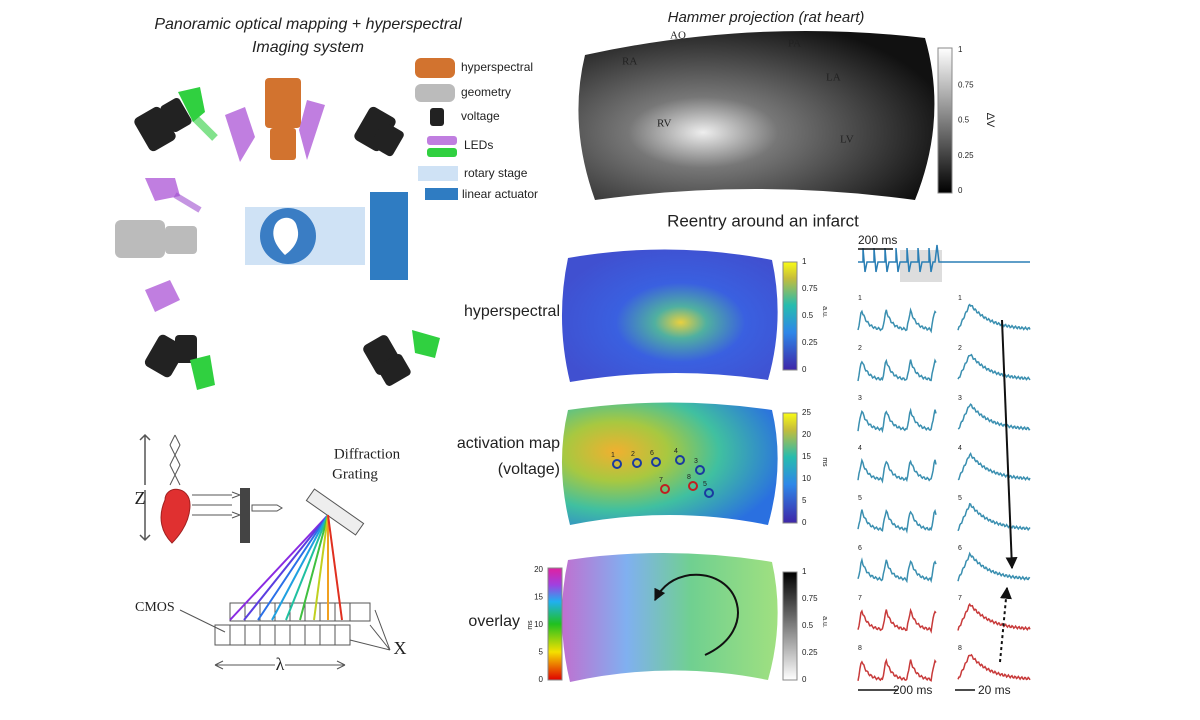 The image size is (1200, 720). What do you see at coordinates (847, 140) in the screenshot?
I see `region-label: LV` at bounding box center [847, 140].